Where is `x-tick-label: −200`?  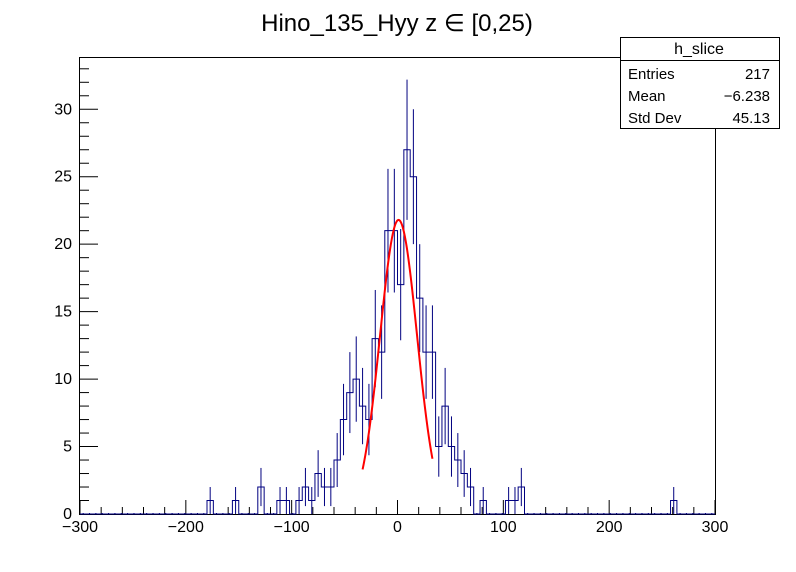 x-tick-label: −200 is located at coordinates (186, 527).